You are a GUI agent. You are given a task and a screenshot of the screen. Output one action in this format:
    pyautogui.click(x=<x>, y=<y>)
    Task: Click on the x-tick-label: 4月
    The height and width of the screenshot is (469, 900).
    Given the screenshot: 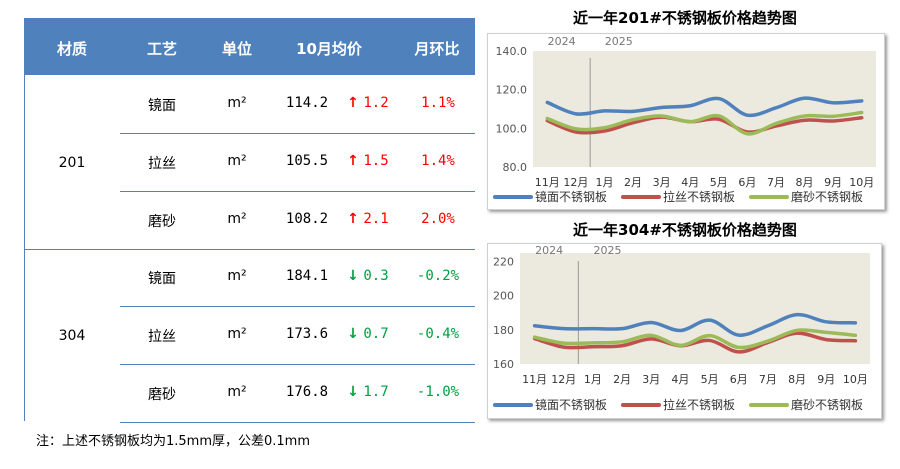 What is the action you would take?
    pyautogui.click(x=680, y=379)
    